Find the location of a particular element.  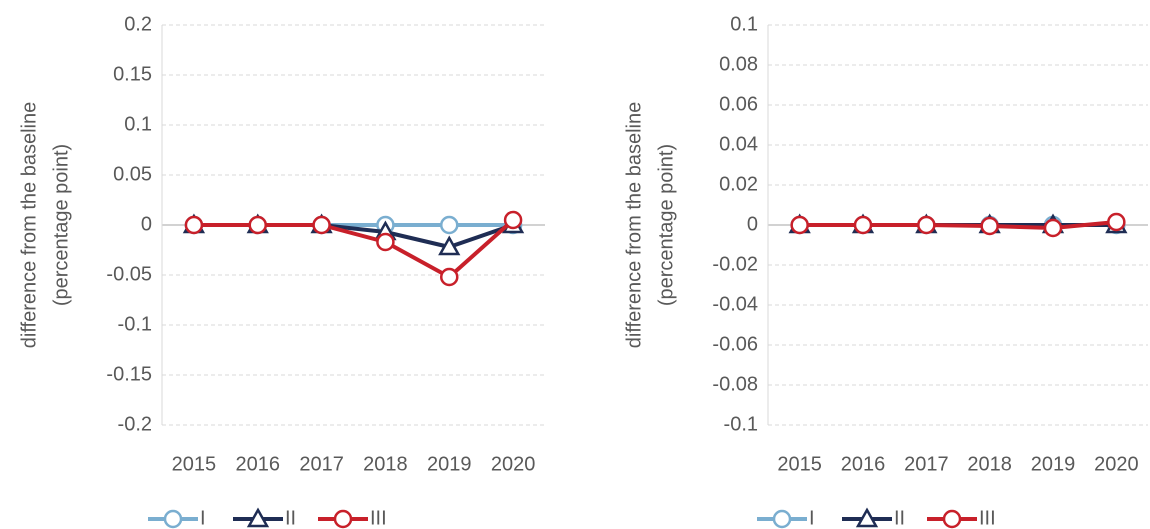

y-tick-label: -0.2 is located at coordinates (135, 424).